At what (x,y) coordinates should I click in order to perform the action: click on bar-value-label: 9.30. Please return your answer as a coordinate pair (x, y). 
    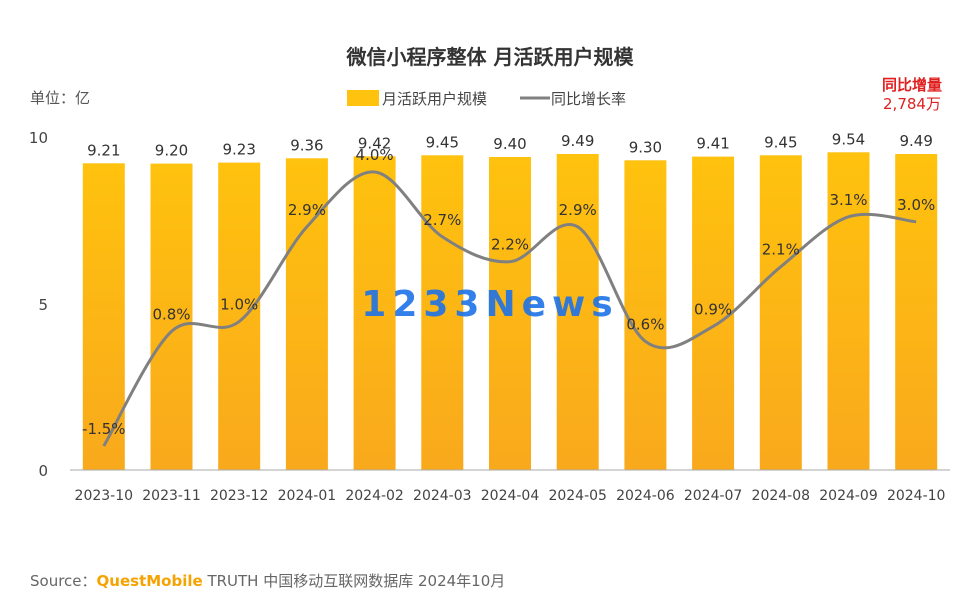
    Looking at the image, I should click on (645, 147).